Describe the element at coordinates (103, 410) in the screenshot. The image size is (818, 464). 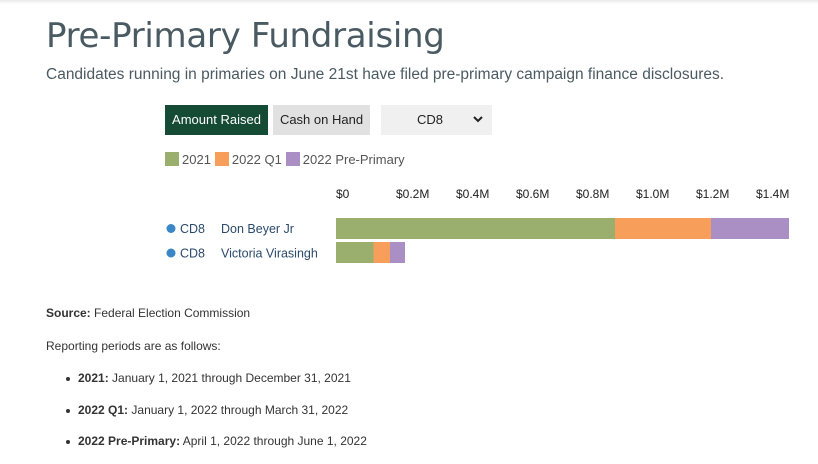
I see `period-label: 2022 Q1:` at that location.